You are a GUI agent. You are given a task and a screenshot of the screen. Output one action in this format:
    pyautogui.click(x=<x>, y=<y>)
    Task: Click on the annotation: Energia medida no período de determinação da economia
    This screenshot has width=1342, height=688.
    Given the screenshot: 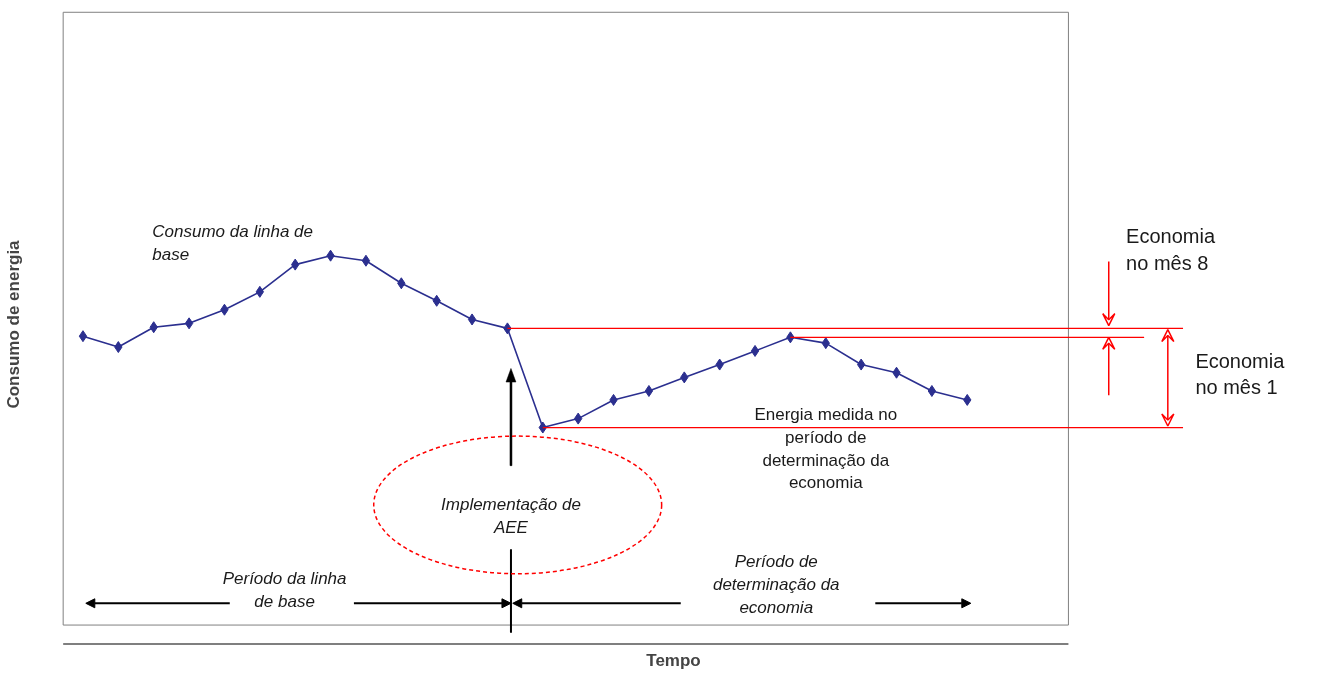 What is the action you would take?
    pyautogui.click(x=826, y=448)
    